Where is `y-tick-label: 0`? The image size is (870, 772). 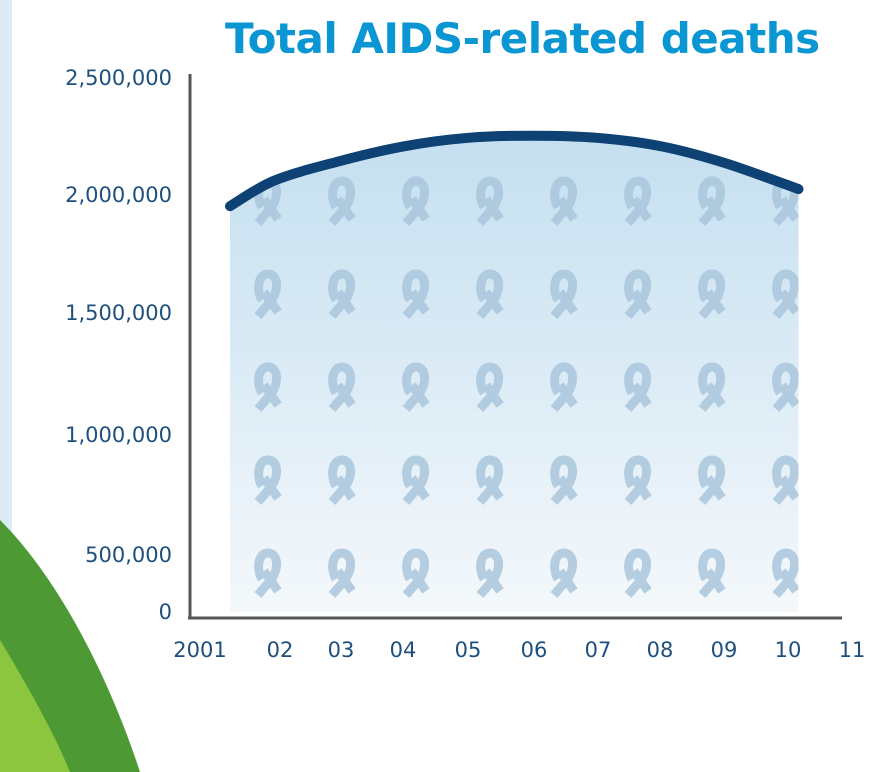 y-tick-label: 0 is located at coordinates (165, 612).